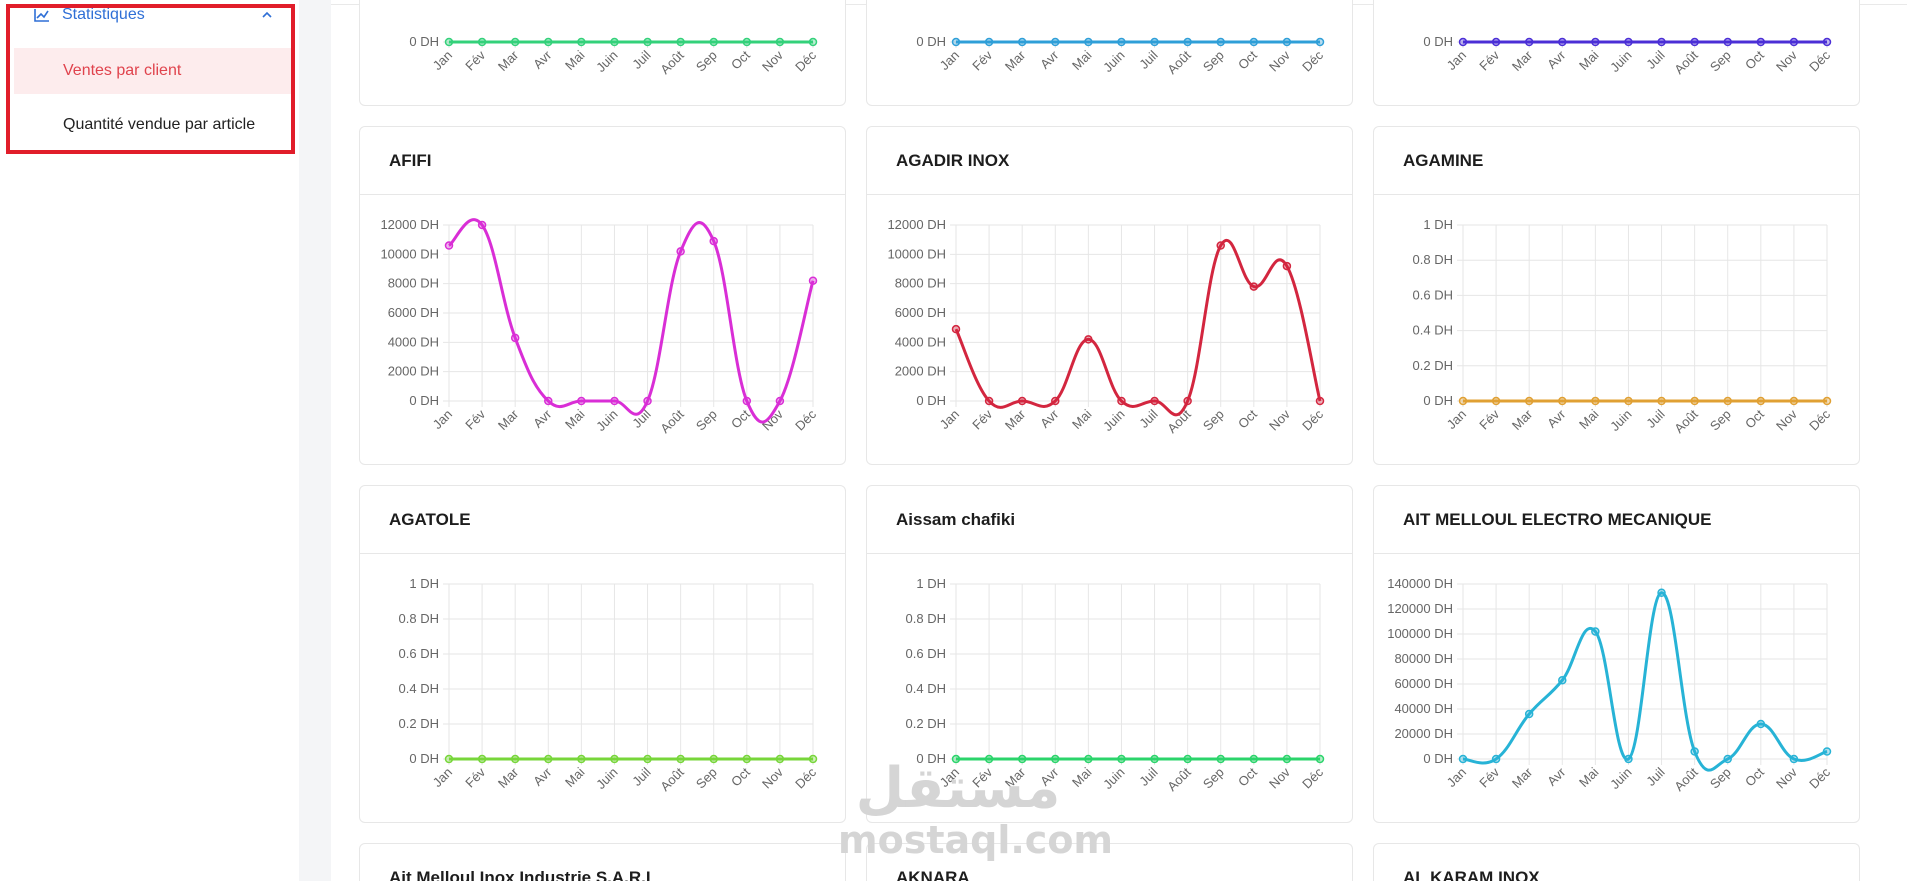 This screenshot has height=881, width=1907. I want to click on y-tick-label: 20000 DH, so click(1423, 733).